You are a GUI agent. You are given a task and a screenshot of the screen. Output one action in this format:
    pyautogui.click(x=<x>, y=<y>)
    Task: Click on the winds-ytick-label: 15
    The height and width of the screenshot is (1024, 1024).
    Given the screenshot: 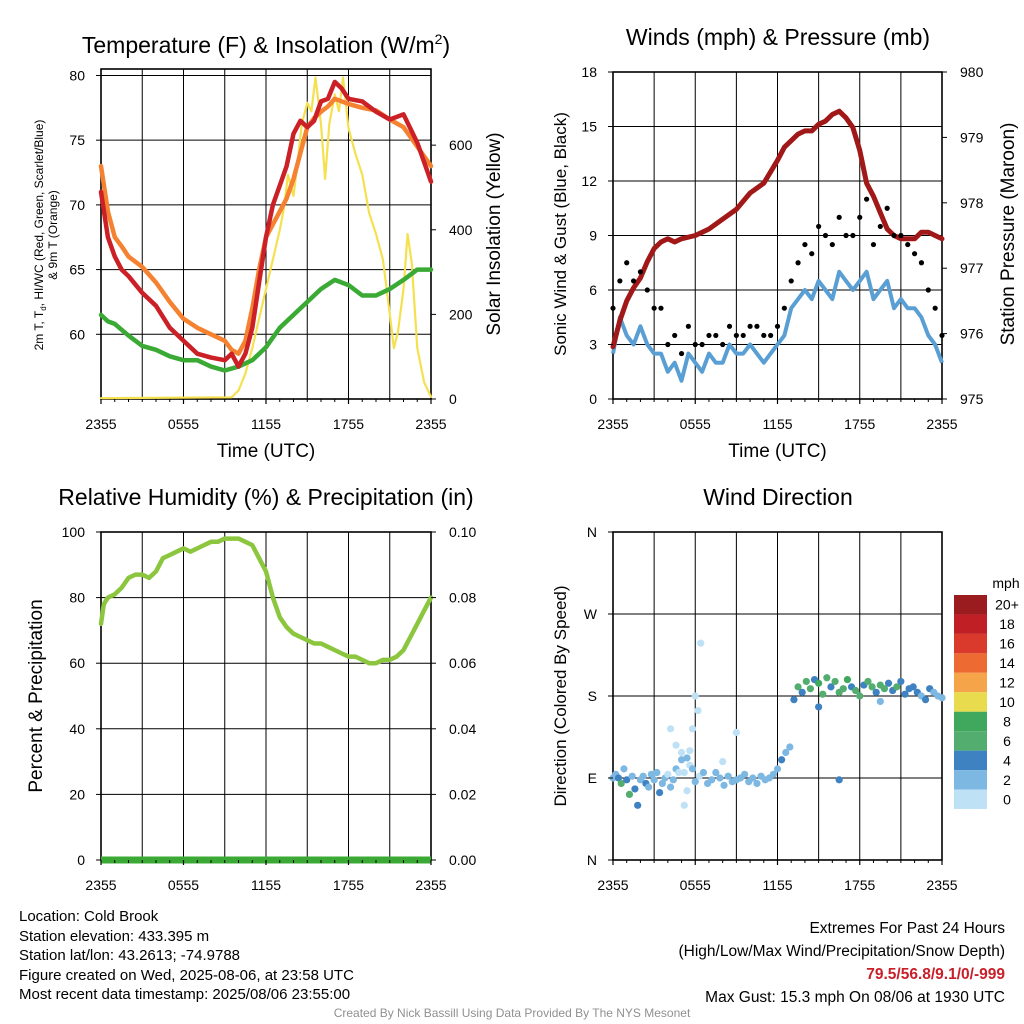 What is the action you would take?
    pyautogui.click(x=589, y=127)
    